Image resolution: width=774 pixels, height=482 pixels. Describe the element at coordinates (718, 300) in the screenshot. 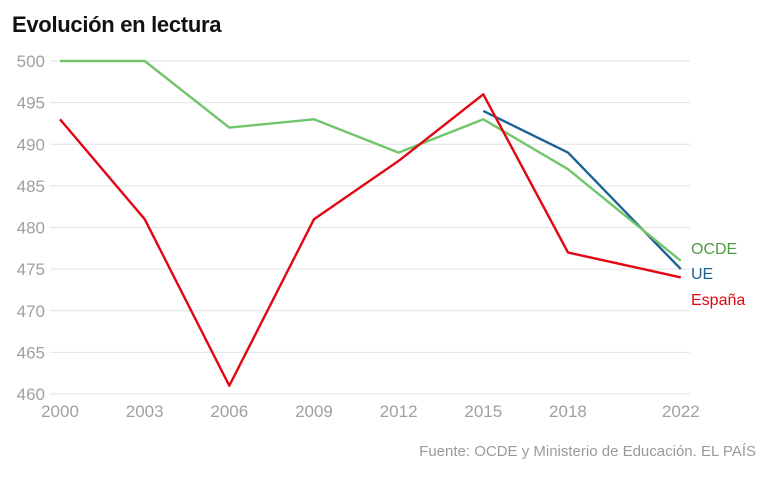

I see `series-label-espana: España` at that location.